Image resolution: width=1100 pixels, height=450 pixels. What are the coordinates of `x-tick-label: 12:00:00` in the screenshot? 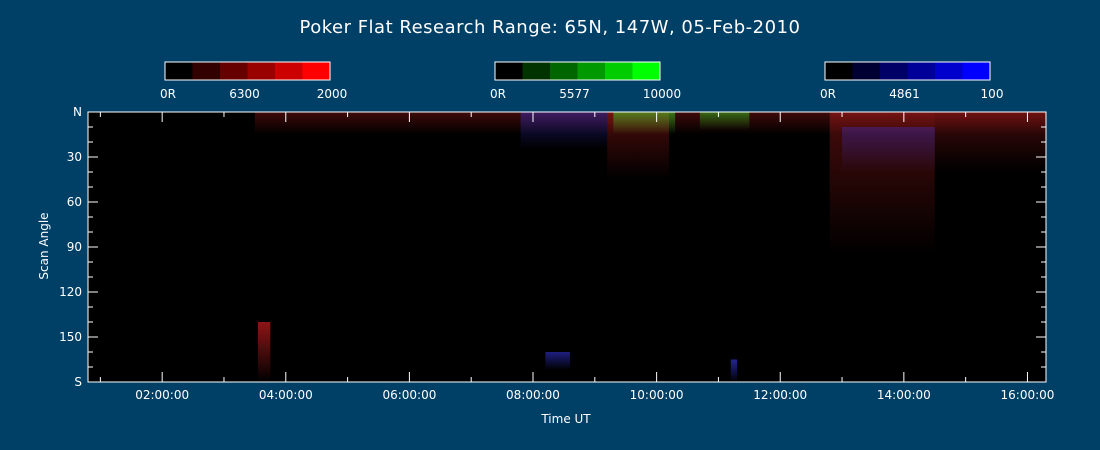 It's located at (780, 395).